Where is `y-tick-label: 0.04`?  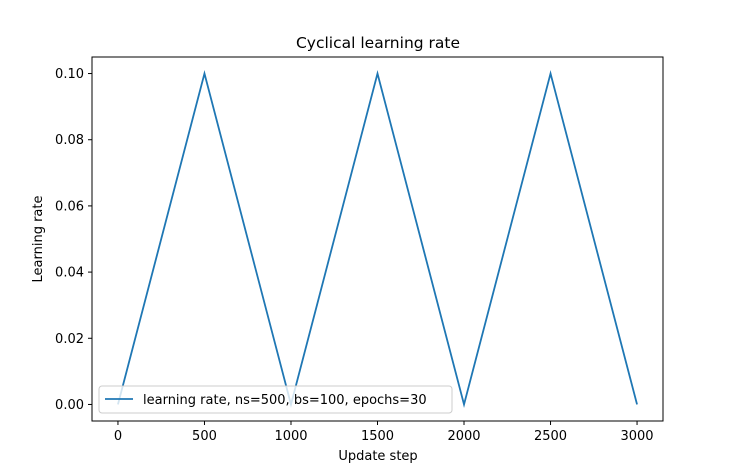
y-tick-label: 0.04 is located at coordinates (69, 273).